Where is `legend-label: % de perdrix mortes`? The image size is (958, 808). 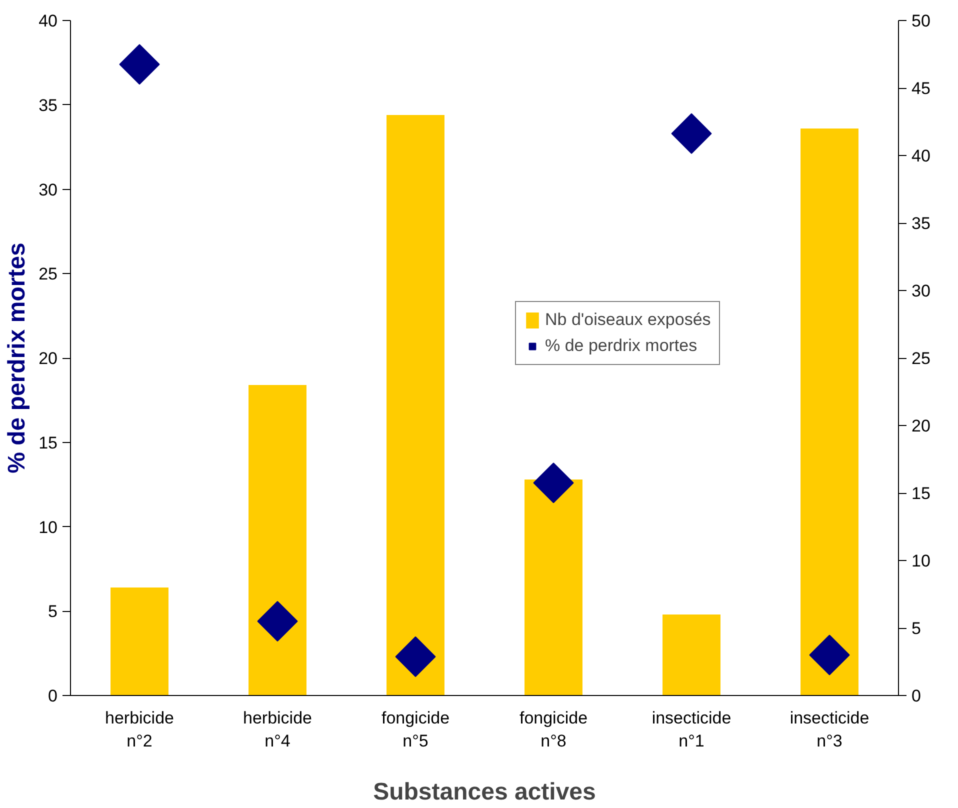 legend-label: % de perdrix mortes is located at coordinates (621, 346).